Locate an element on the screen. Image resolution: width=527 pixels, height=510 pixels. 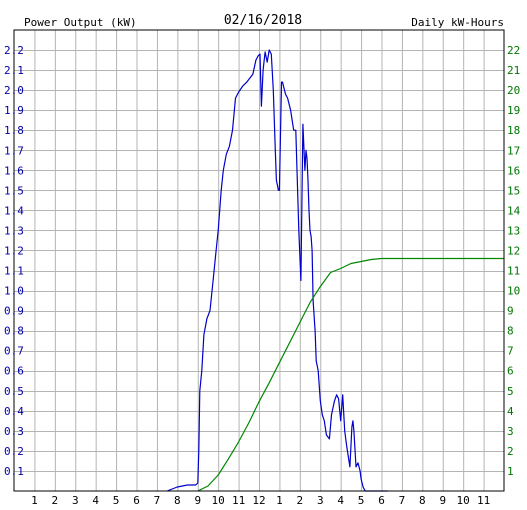
left-tick-label: 1.9 is located at coordinates (14, 110).